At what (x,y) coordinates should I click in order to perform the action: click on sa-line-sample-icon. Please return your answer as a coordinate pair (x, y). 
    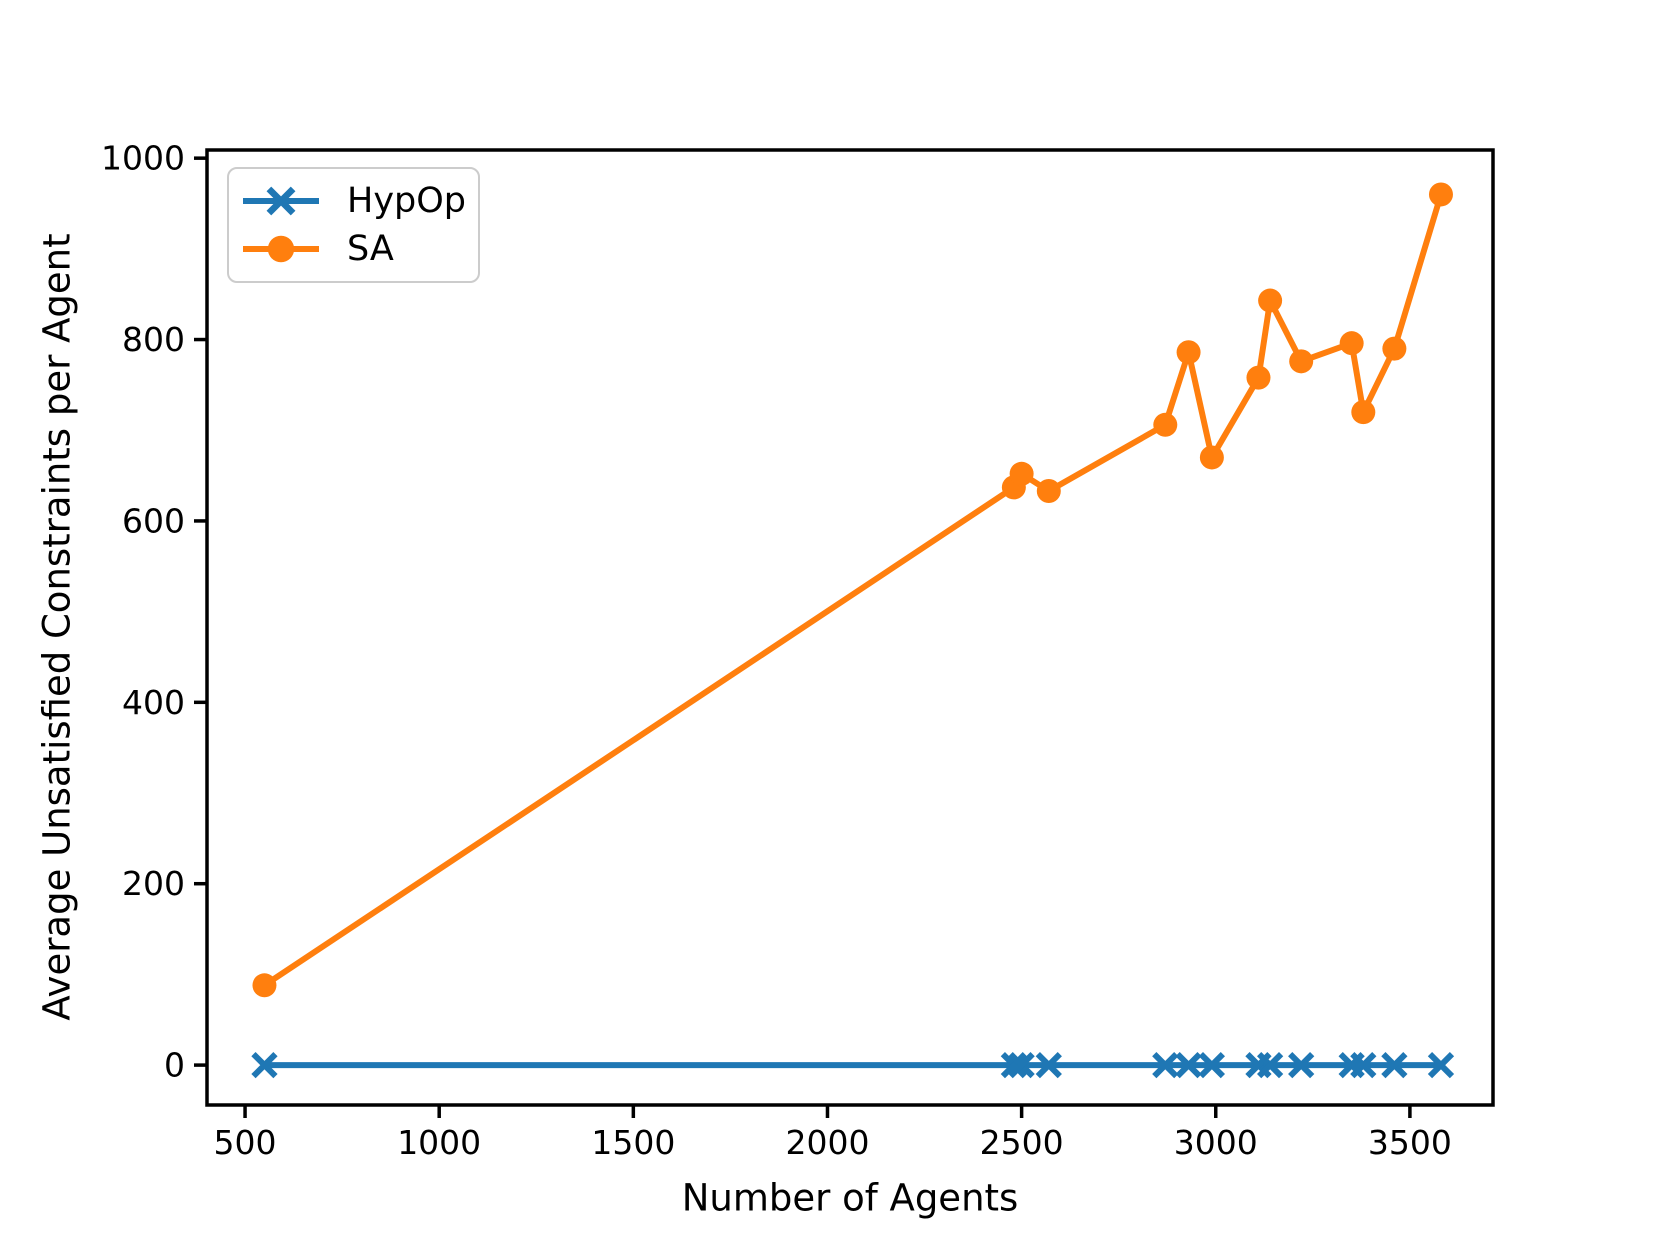
    Looking at the image, I should click on (281, 249).